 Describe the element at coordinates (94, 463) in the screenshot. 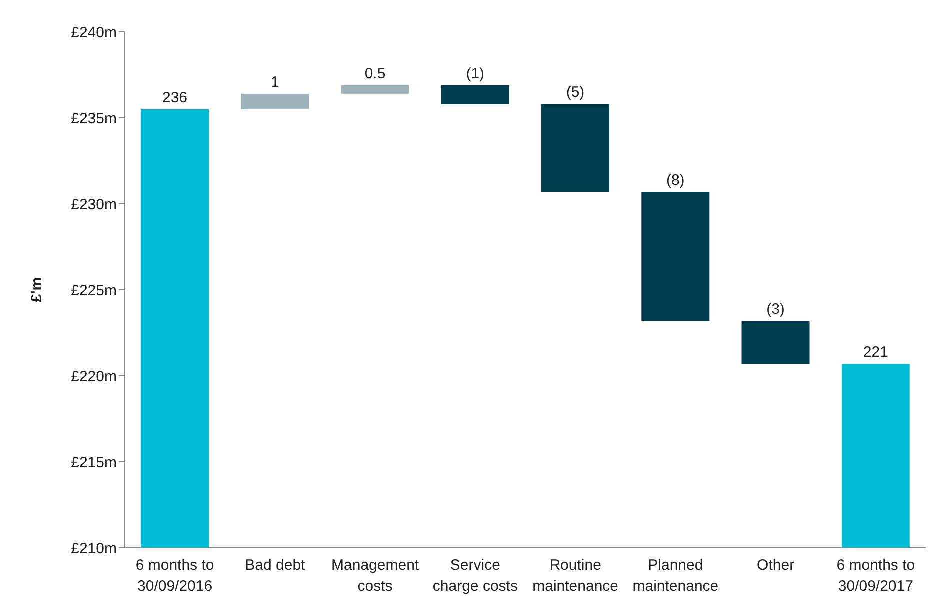

I see `y-tick-label: £215m` at that location.